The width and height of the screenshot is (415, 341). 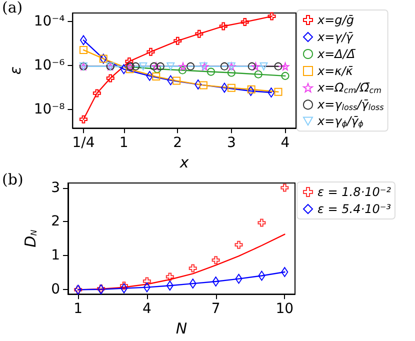 What do you see at coordinates (335, 20) in the screenshot?
I see `legend-label: x=g/ḡ` at bounding box center [335, 20].